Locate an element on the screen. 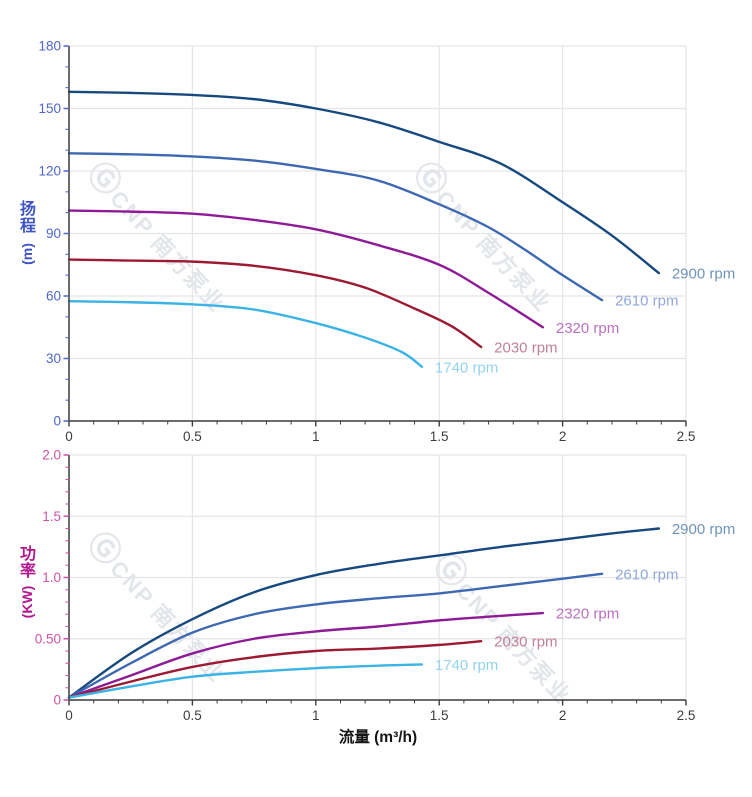  y-tick-label: 2.0 is located at coordinates (51, 455).